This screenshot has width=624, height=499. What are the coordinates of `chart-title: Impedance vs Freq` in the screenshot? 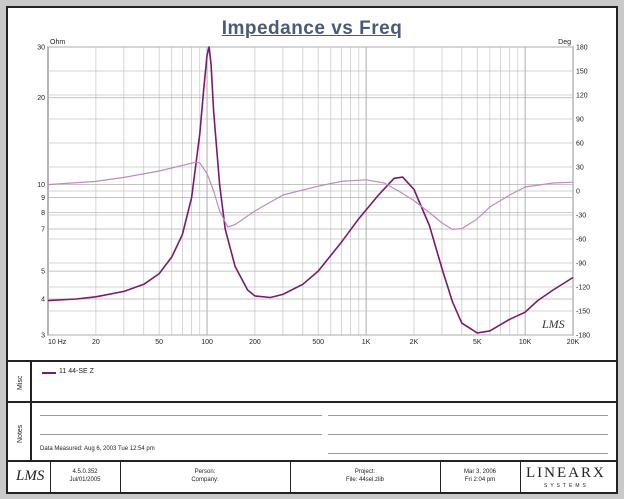 It's located at (312, 28).